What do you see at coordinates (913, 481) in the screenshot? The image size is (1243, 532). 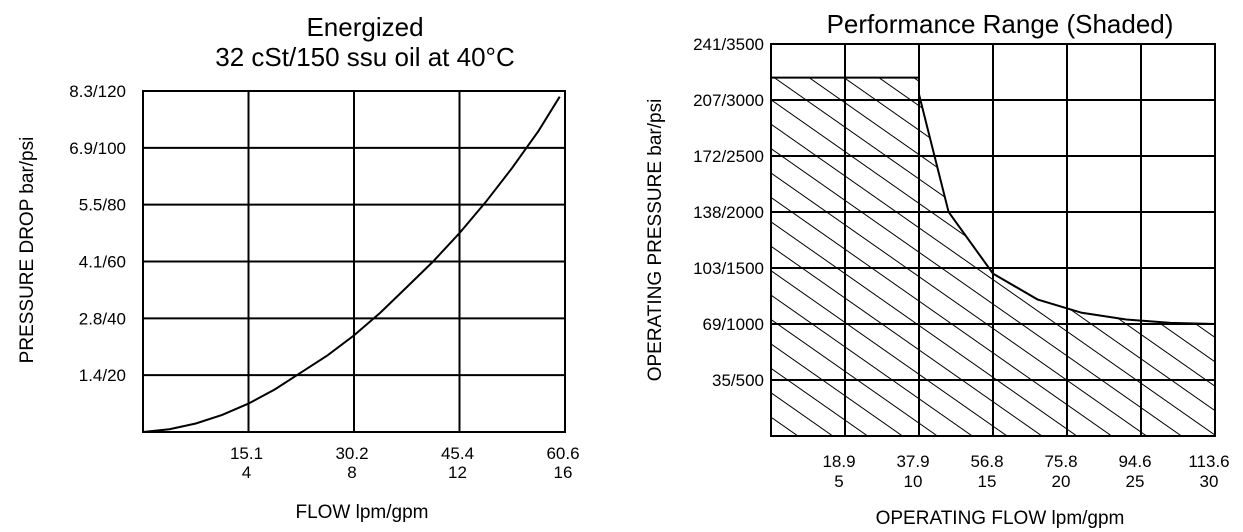 I see `right-x-tick-gpm: 10` at bounding box center [913, 481].